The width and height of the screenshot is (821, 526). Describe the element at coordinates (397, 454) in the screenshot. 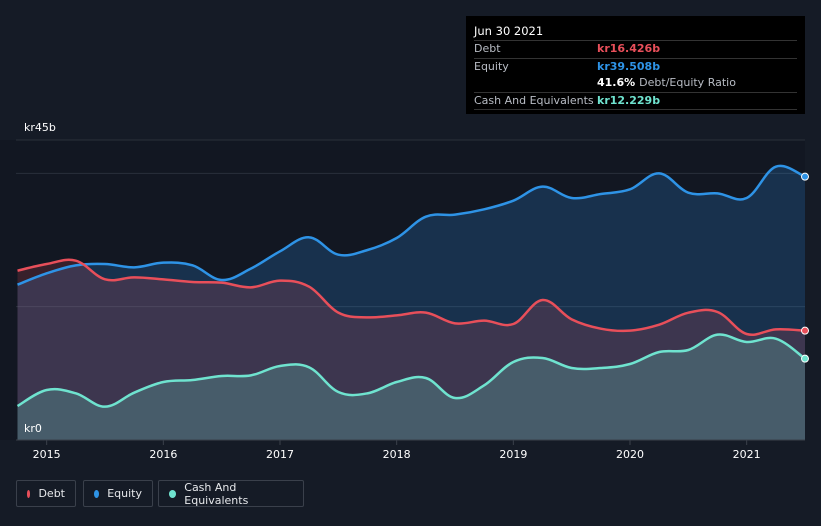

I see `x-tick-label: 2018` at that location.